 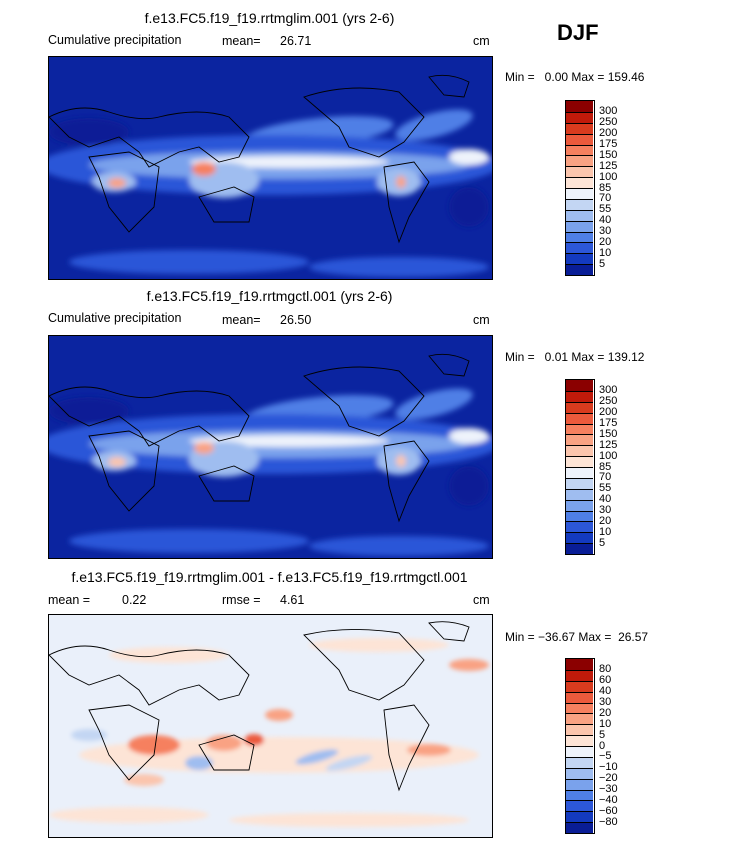 I want to click on panel-3-mean-label: mean =, so click(x=69, y=600).